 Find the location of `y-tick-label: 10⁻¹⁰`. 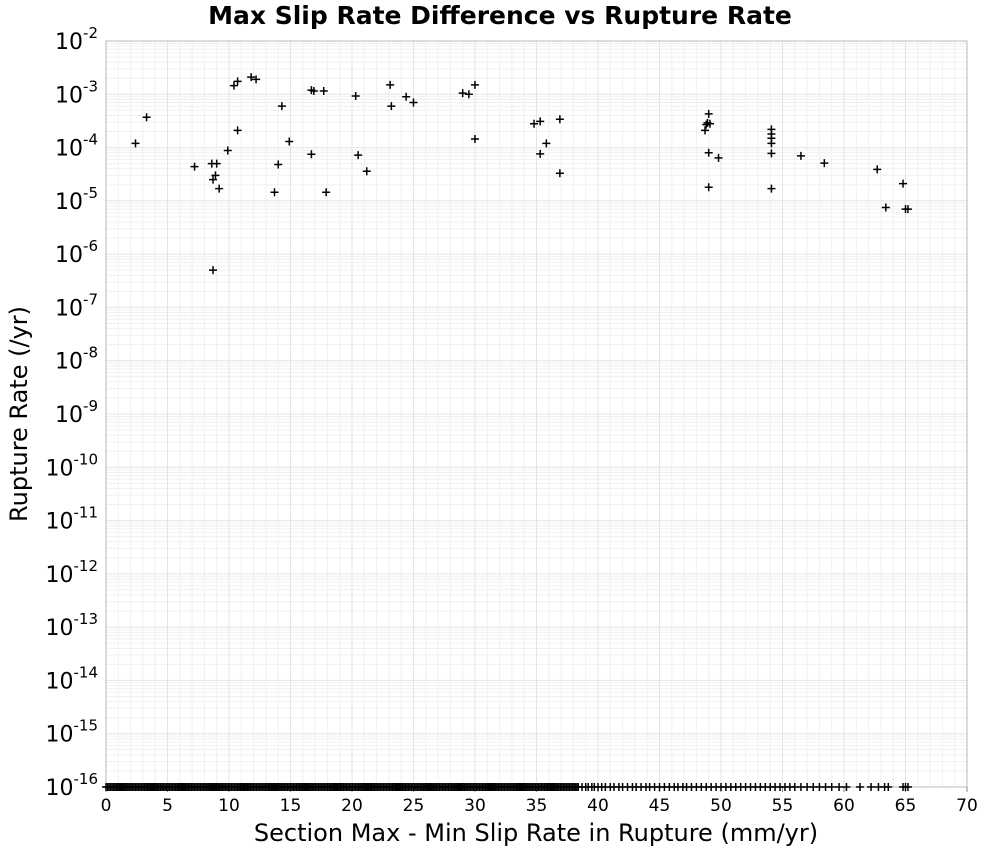

y-tick-label: 10⁻¹⁰ is located at coordinates (72, 465).